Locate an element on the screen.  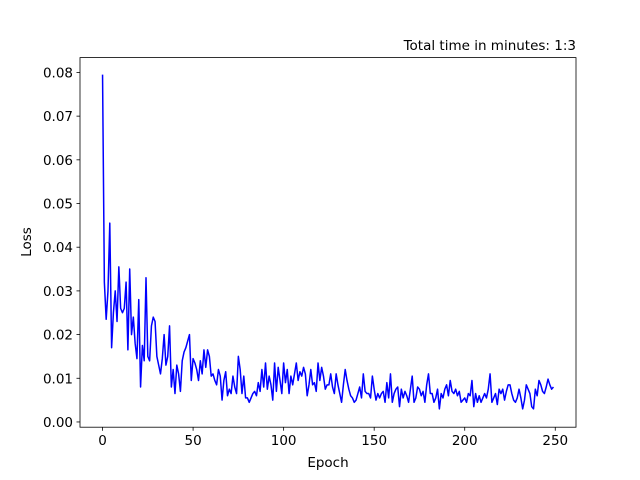
y-tick-label: 0.01 is located at coordinates (58, 379).